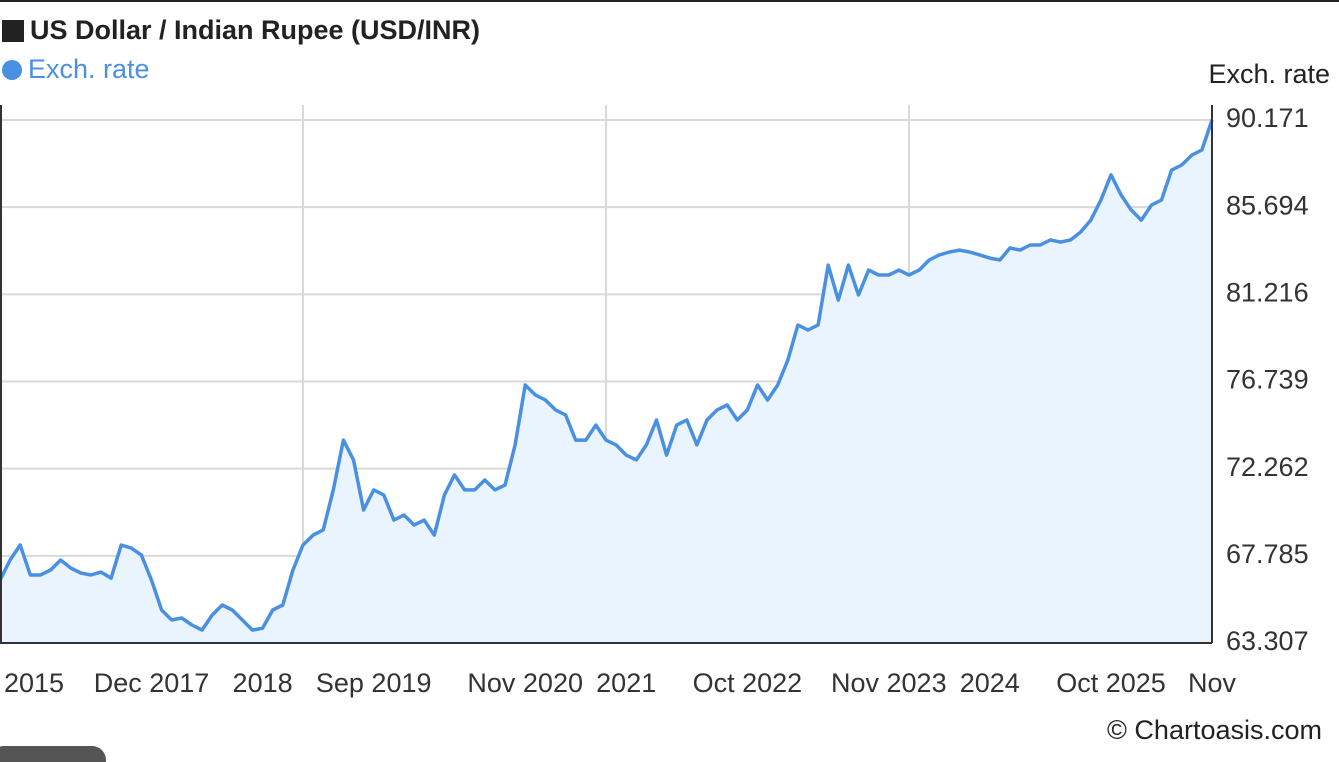  I want to click on x-tick-label: Nov 2023, so click(889, 683).